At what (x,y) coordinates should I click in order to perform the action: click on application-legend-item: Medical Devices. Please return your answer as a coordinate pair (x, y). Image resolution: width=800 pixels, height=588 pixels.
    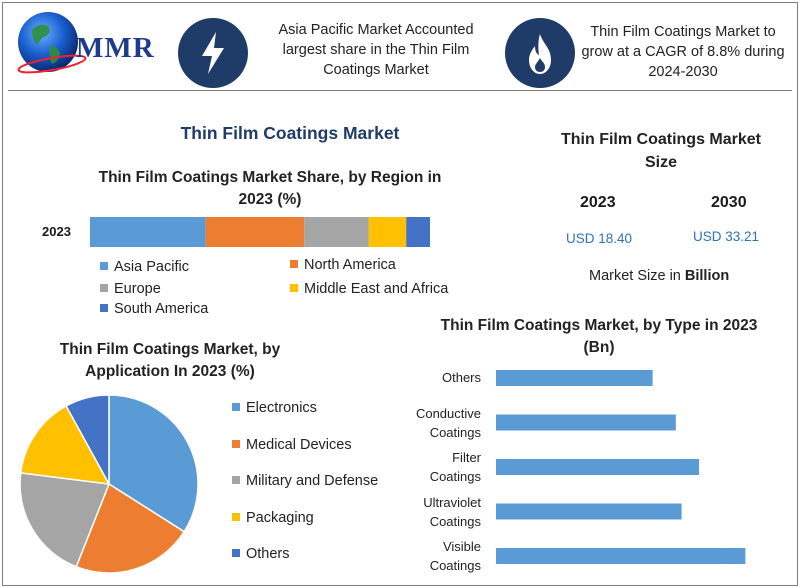
    Looking at the image, I should click on (292, 445).